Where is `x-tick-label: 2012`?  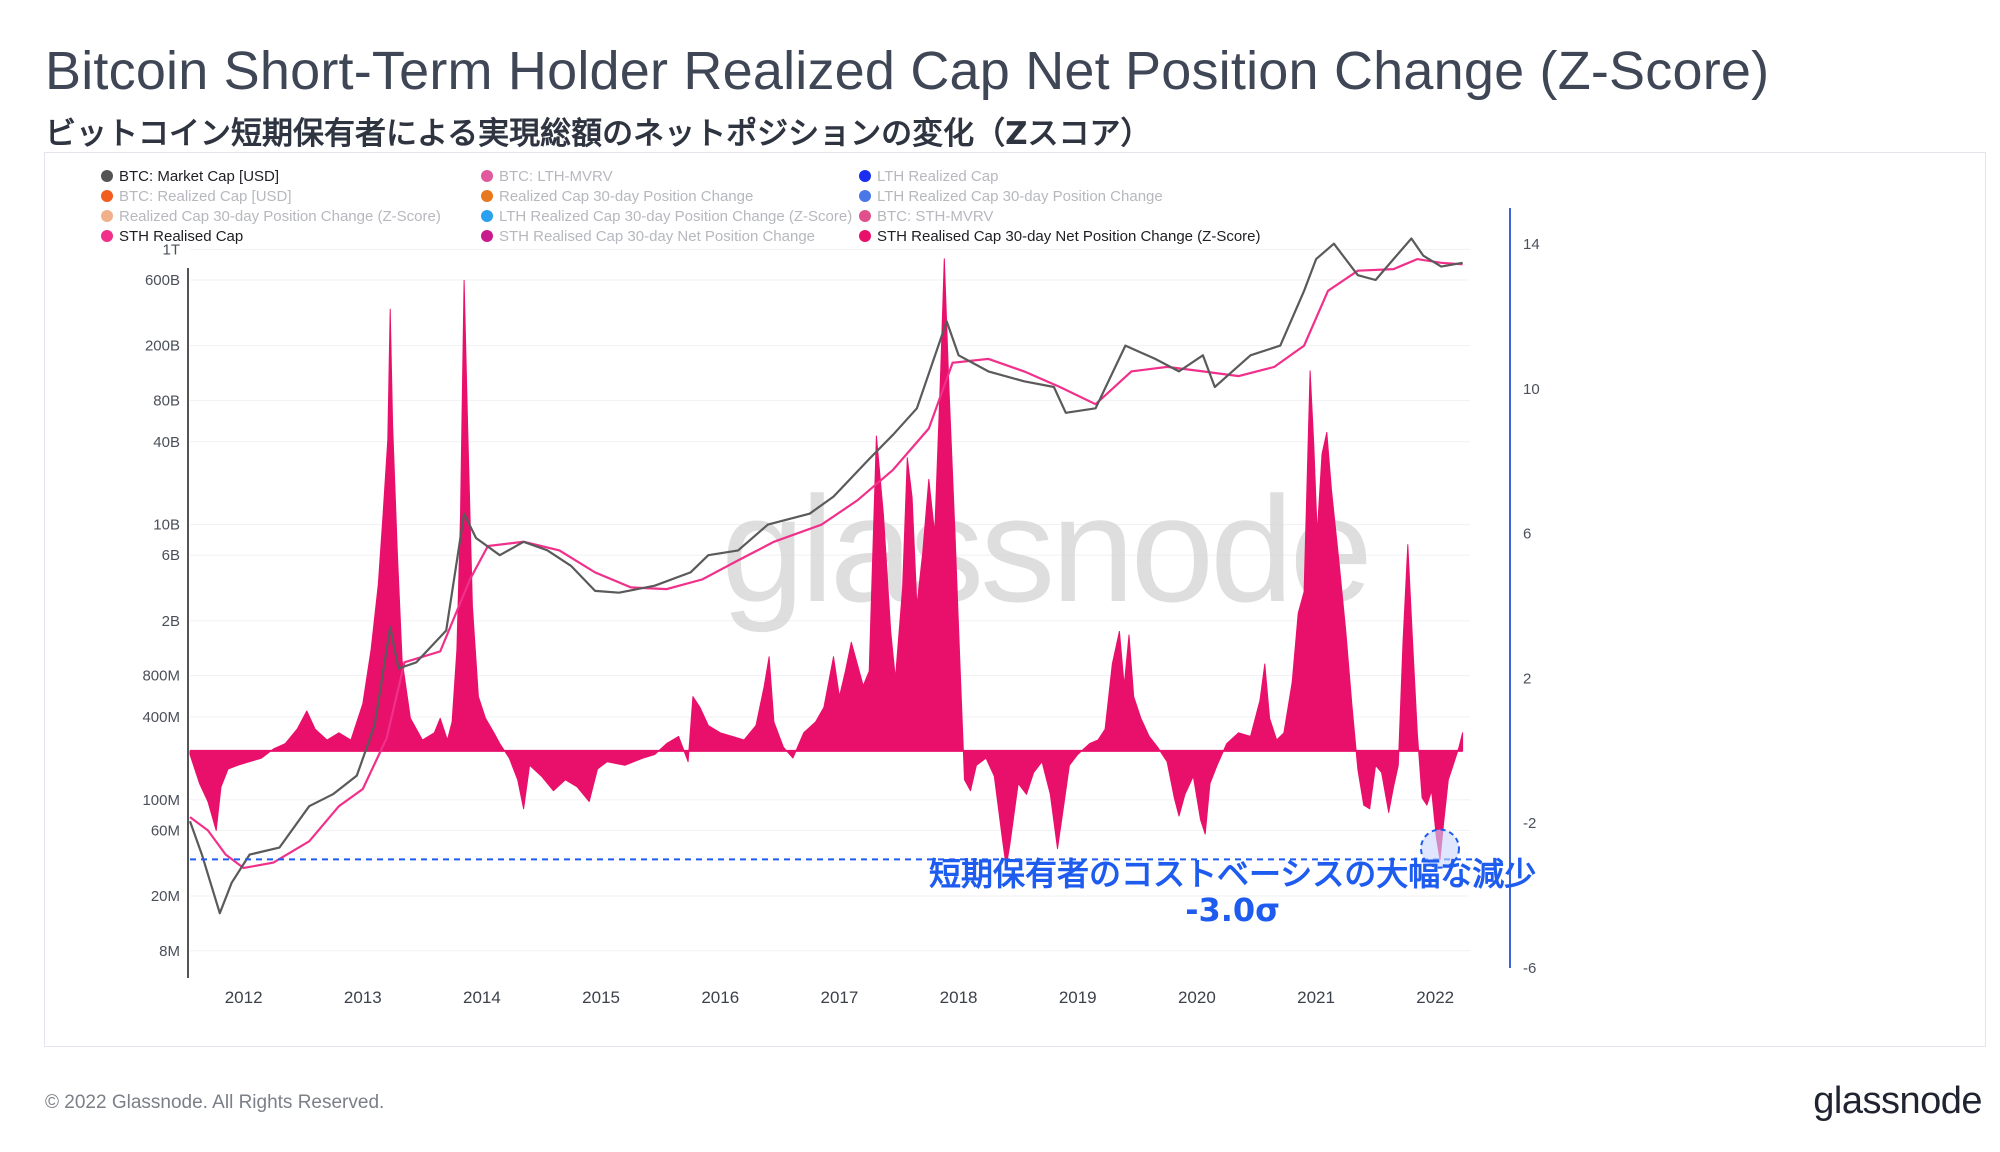
x-tick-label: 2012 is located at coordinates (244, 997).